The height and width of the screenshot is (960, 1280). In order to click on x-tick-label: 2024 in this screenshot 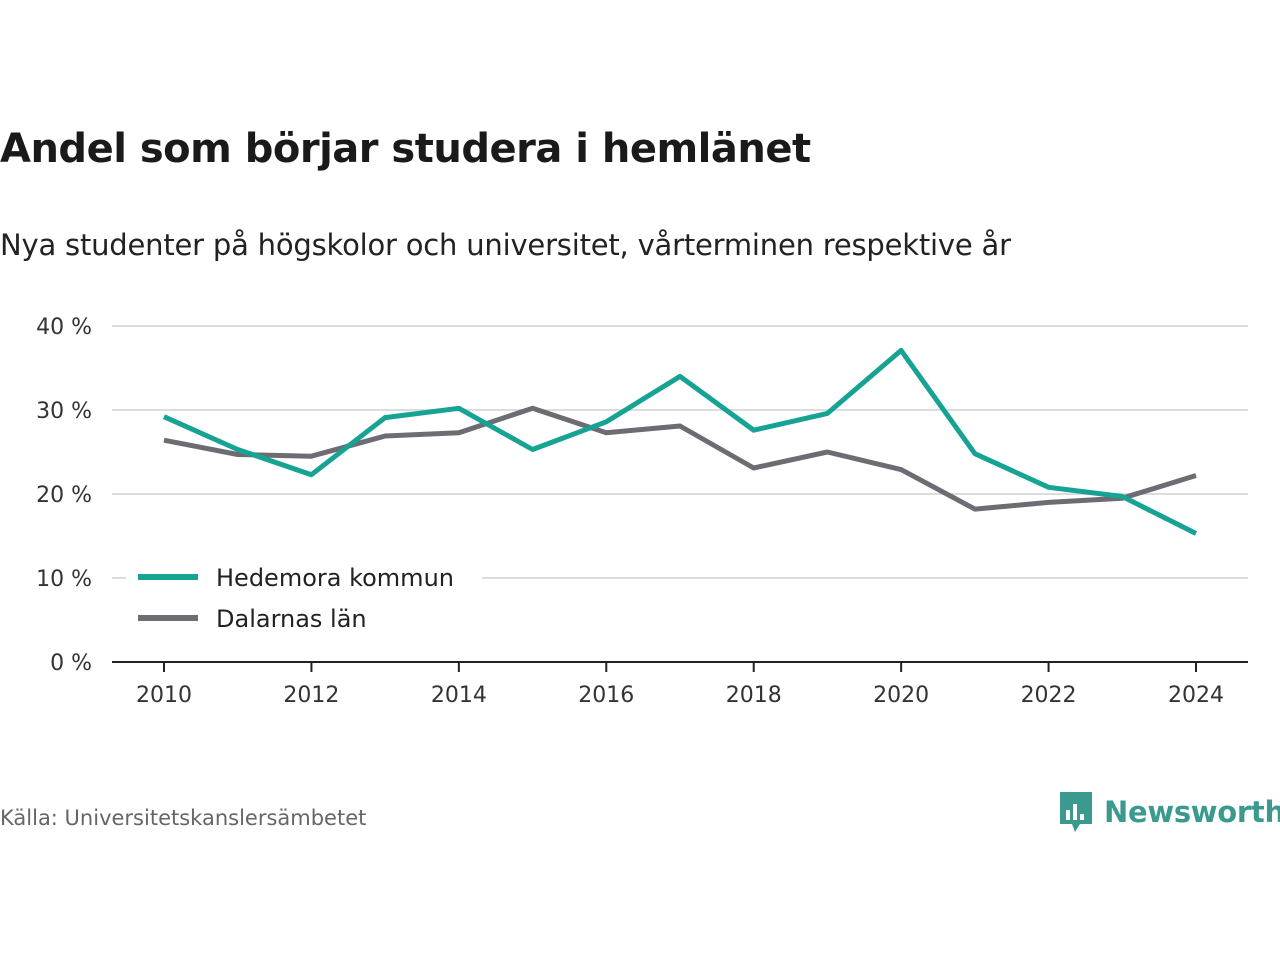, I will do `click(1196, 695)`.